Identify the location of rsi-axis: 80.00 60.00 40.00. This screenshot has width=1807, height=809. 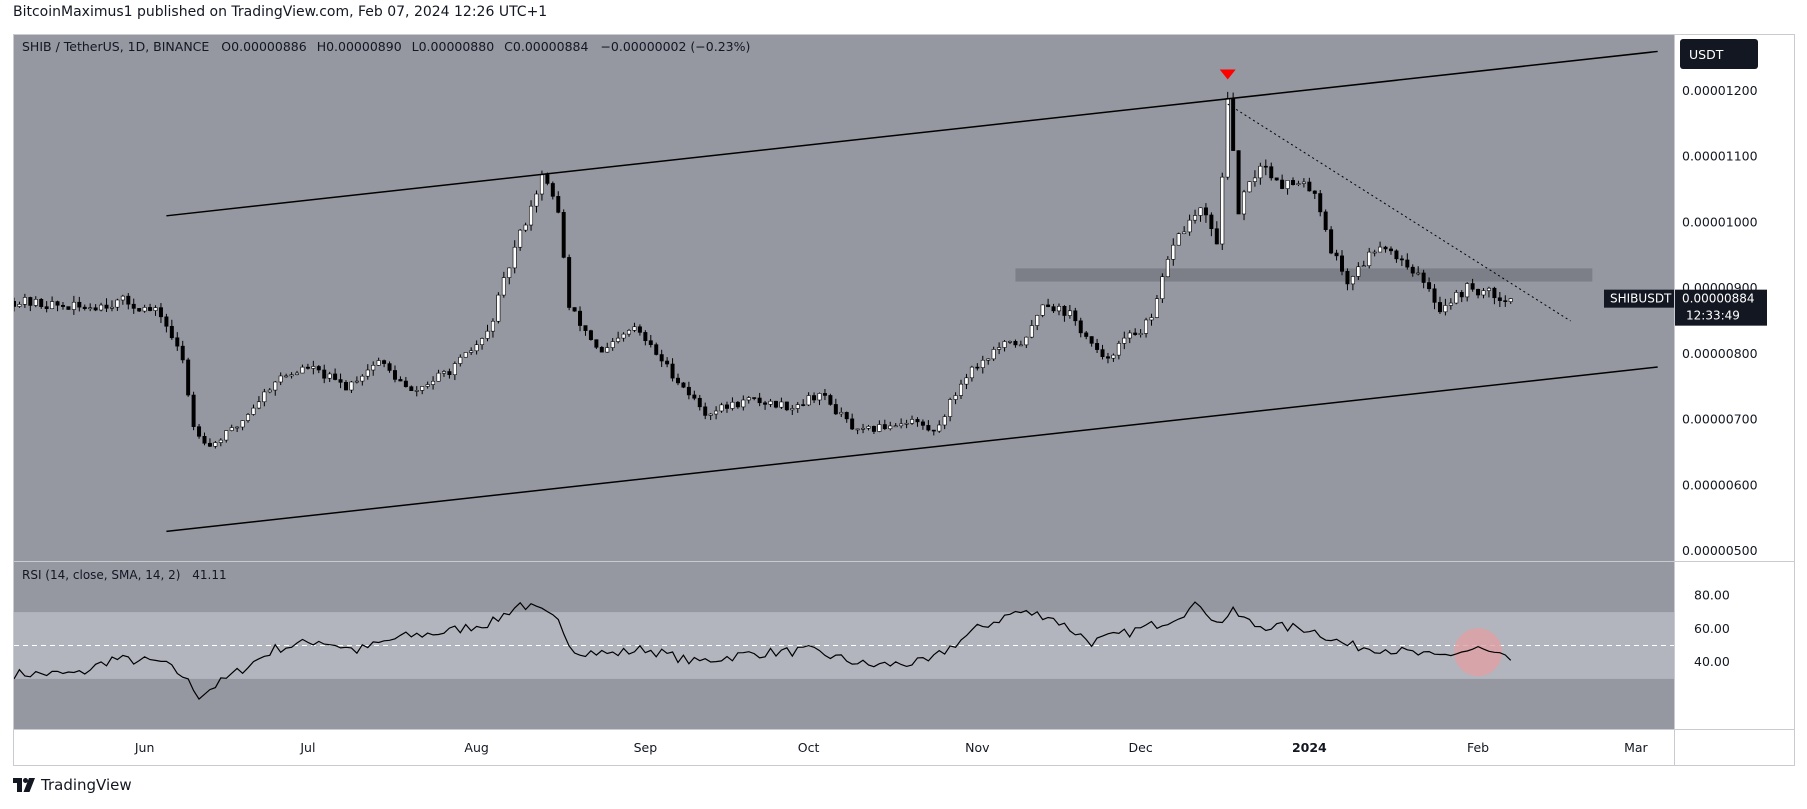
(1712, 628).